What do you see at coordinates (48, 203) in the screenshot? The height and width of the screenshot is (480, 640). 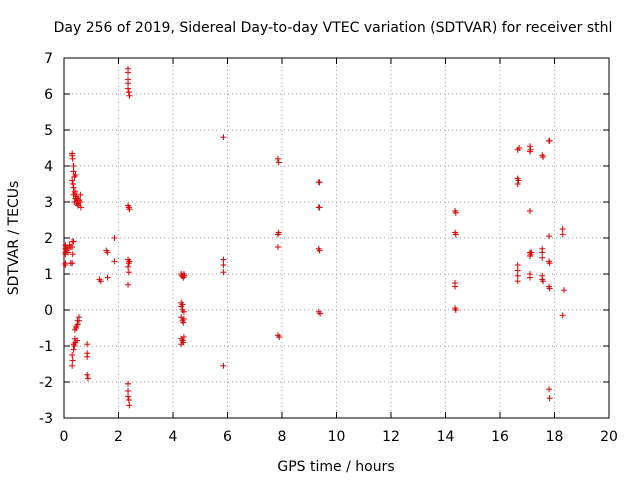 I see `y-tick-label: 3` at bounding box center [48, 203].